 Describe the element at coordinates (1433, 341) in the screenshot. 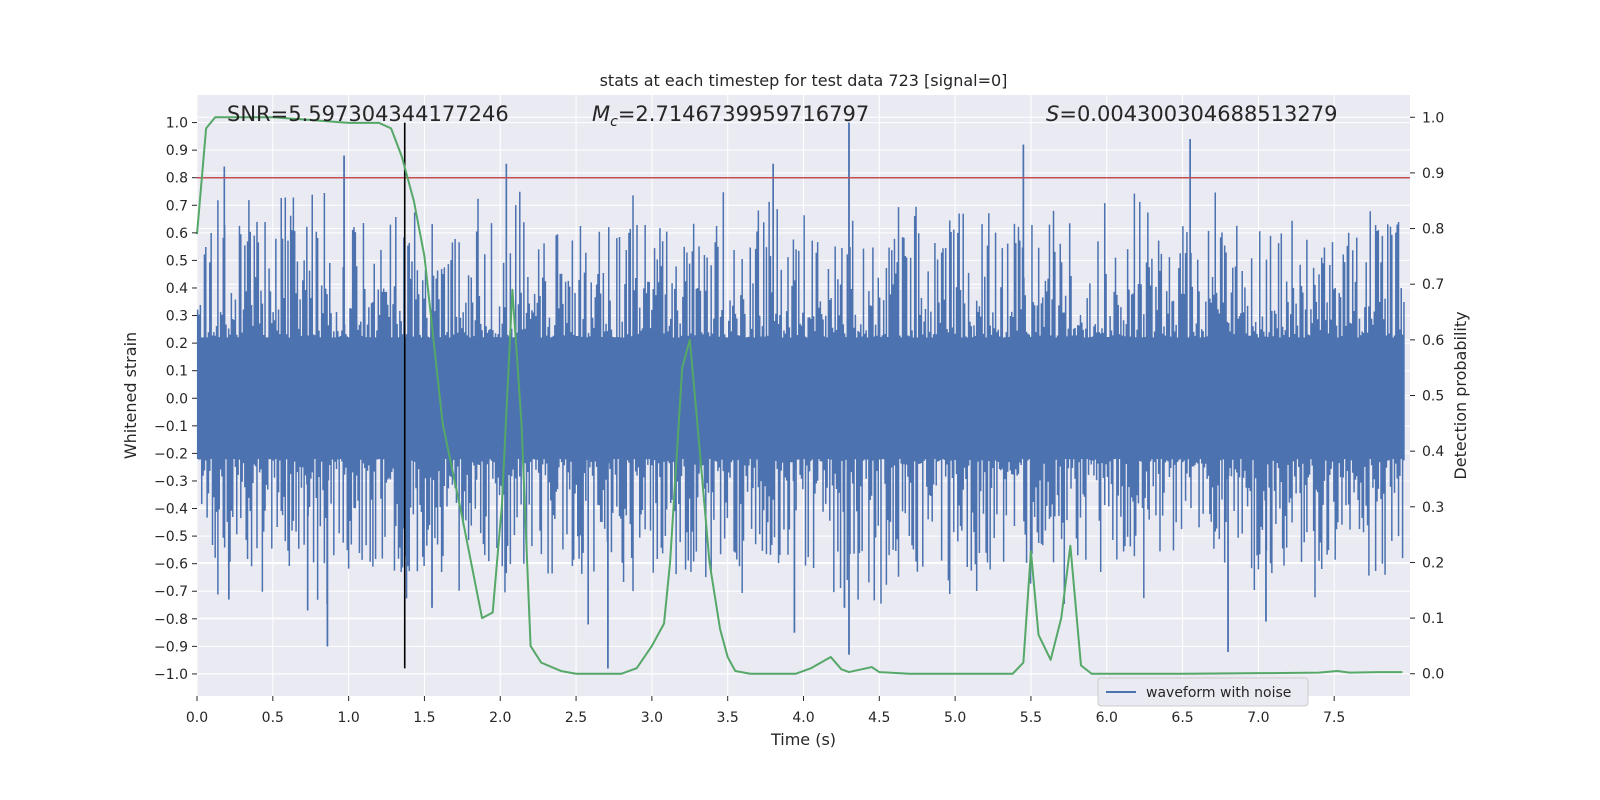

I see `y2-tick-label-4: 0.6` at that location.